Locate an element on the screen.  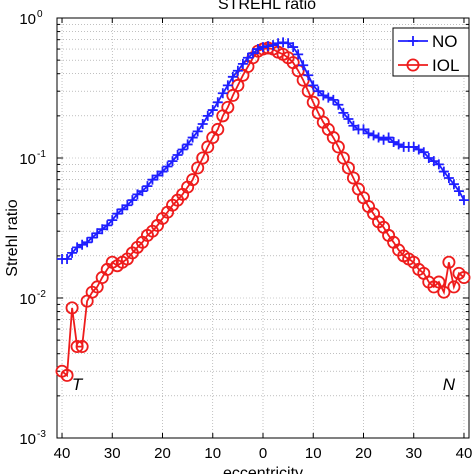
legend: NO IOL is located at coordinates (431, 52).